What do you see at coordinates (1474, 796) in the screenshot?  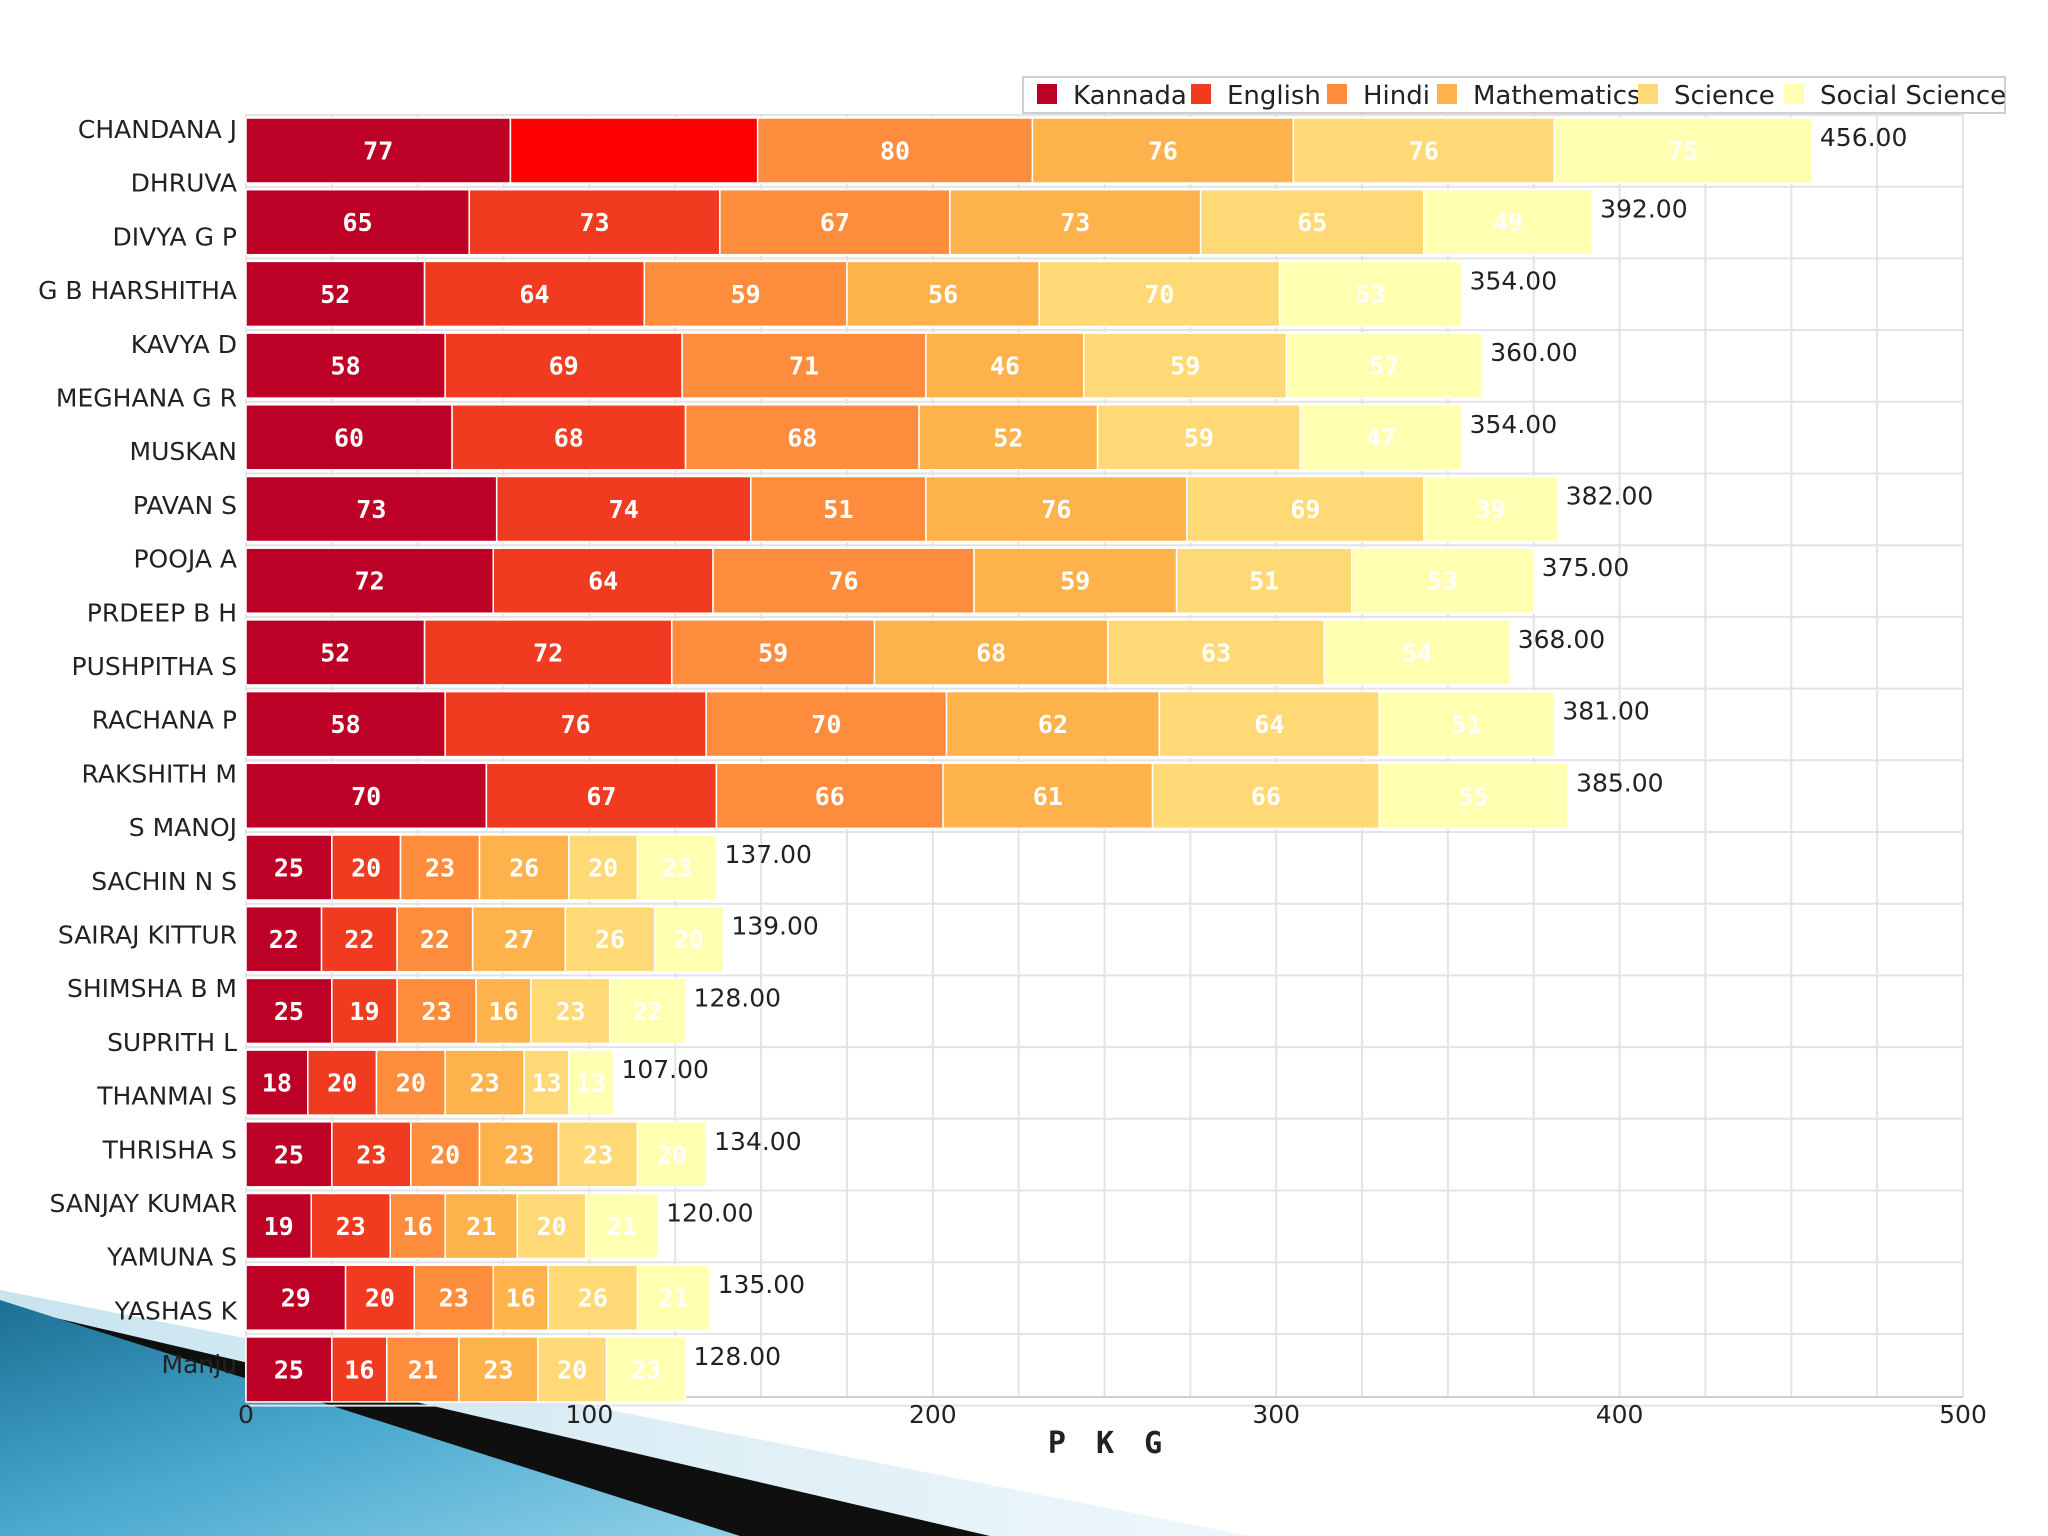 I see `segment-value-label: 55` at bounding box center [1474, 796].